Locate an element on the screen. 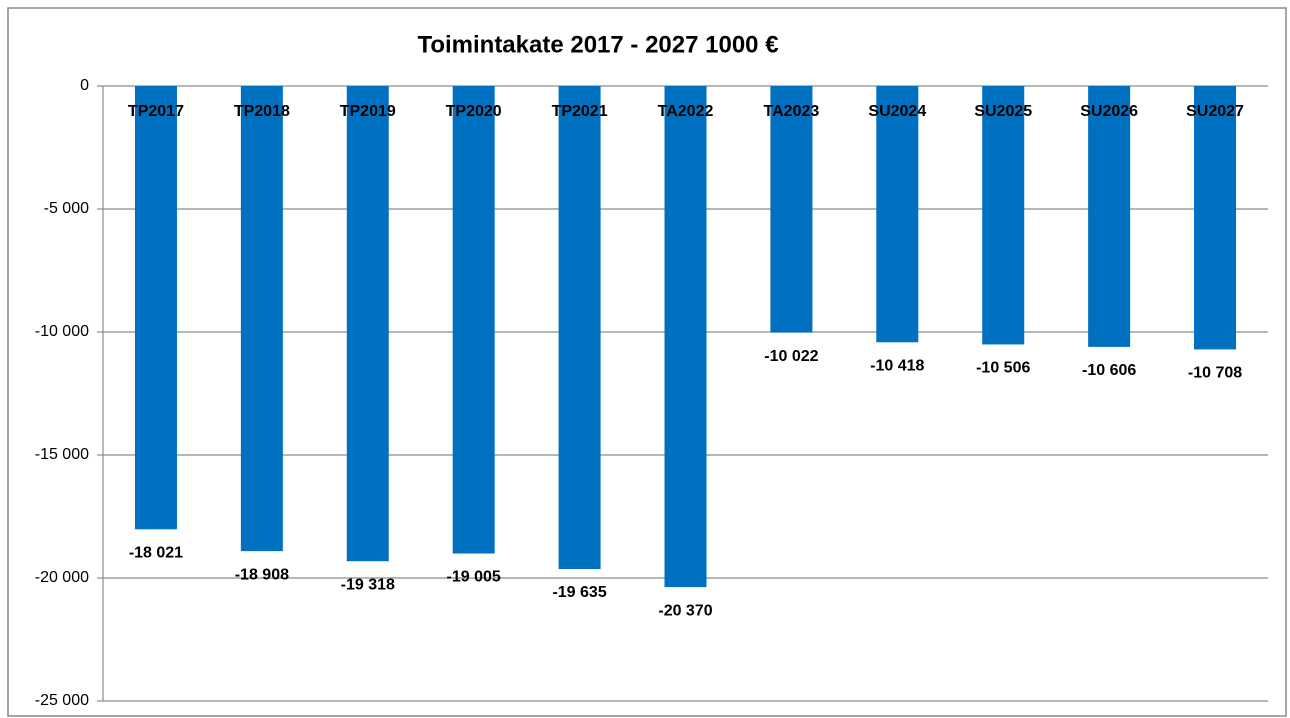  y-tick-label: -10 000 is located at coordinates (62, 331).